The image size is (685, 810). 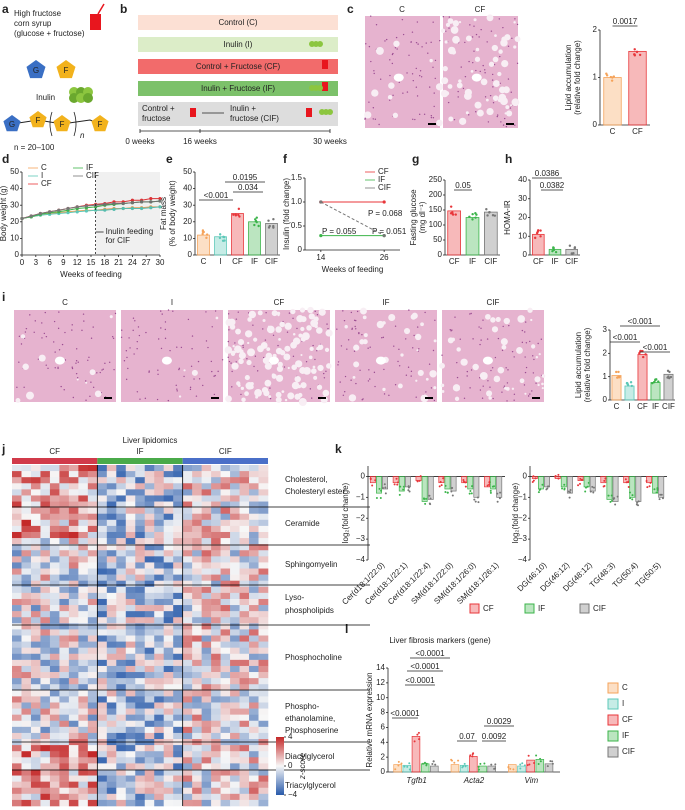 What do you see at coordinates (100, 123) in the screenshot?
I see `fructose-shape` at bounding box center [100, 123].